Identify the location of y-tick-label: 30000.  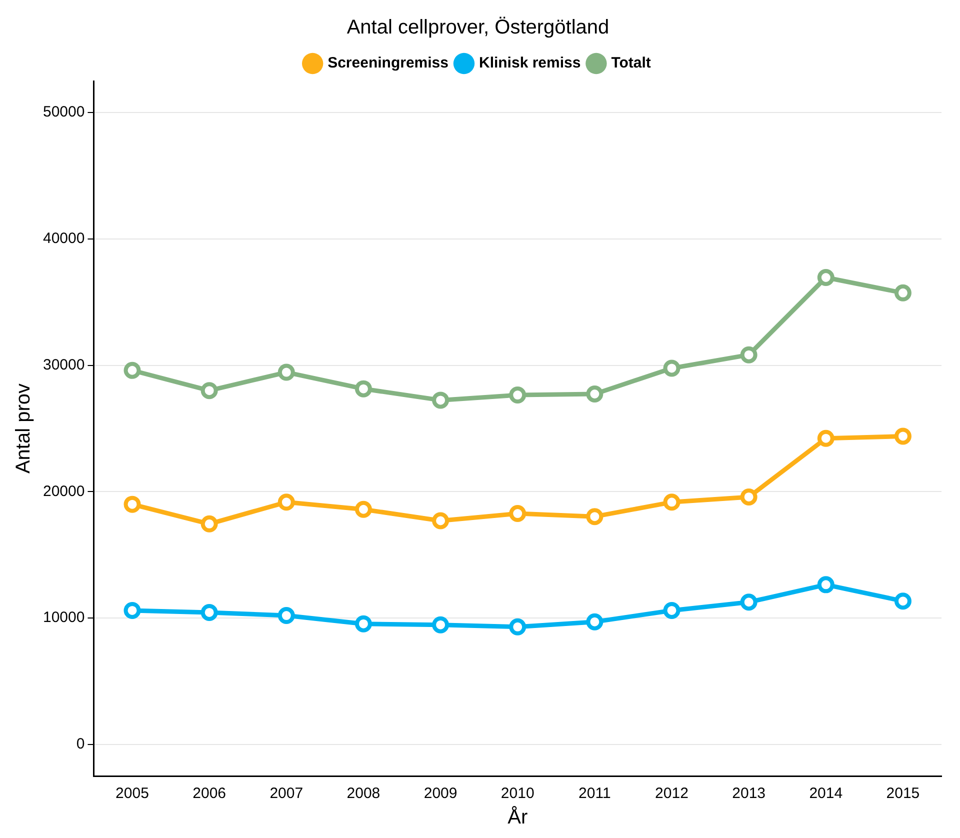
(63, 365).